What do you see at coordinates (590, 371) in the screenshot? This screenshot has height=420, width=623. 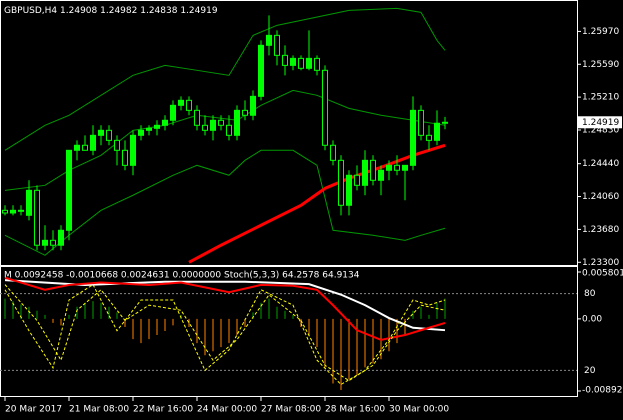 I see `y2-tick-label: 20` at bounding box center [590, 371].